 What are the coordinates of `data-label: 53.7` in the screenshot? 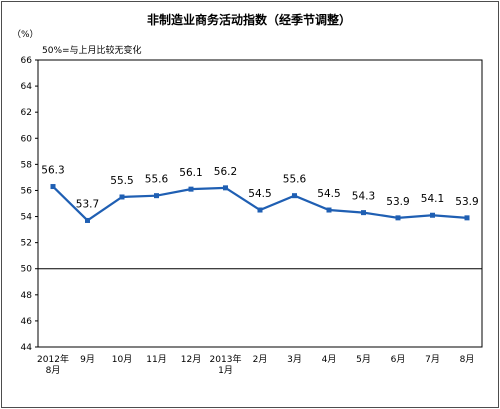 It's located at (87, 204).